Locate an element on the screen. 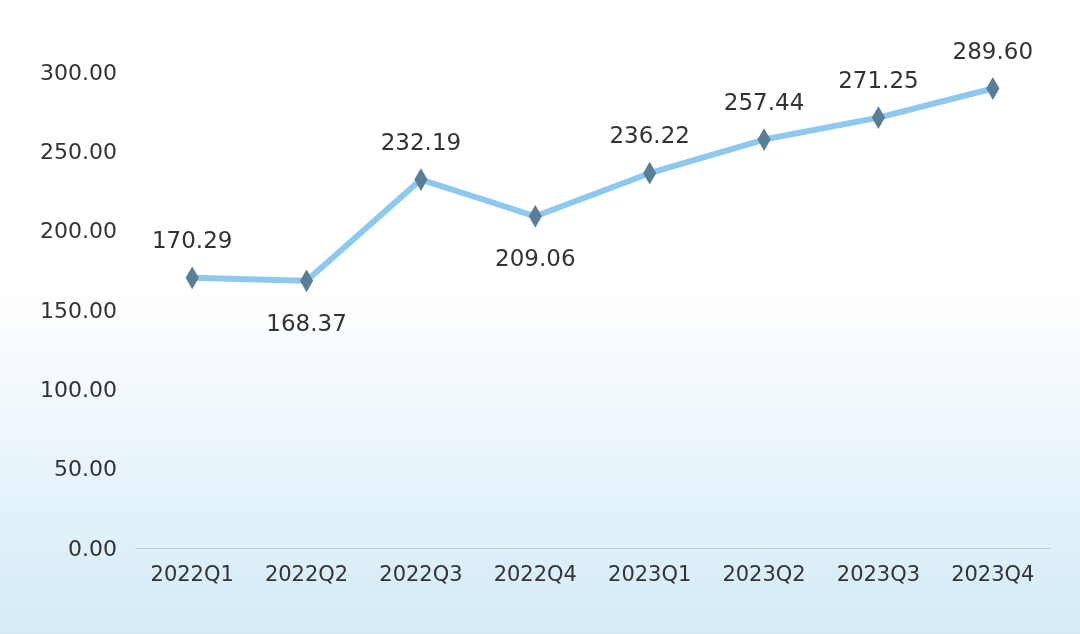  data-label: 257.44 is located at coordinates (764, 101).